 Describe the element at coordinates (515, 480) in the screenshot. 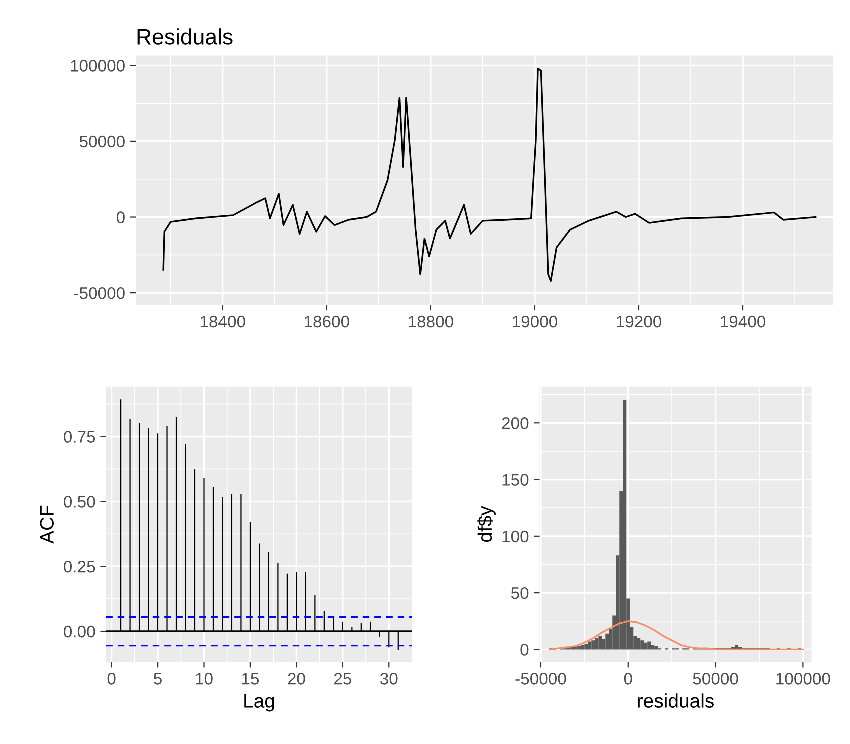

I see `y-tick-label: 150` at that location.